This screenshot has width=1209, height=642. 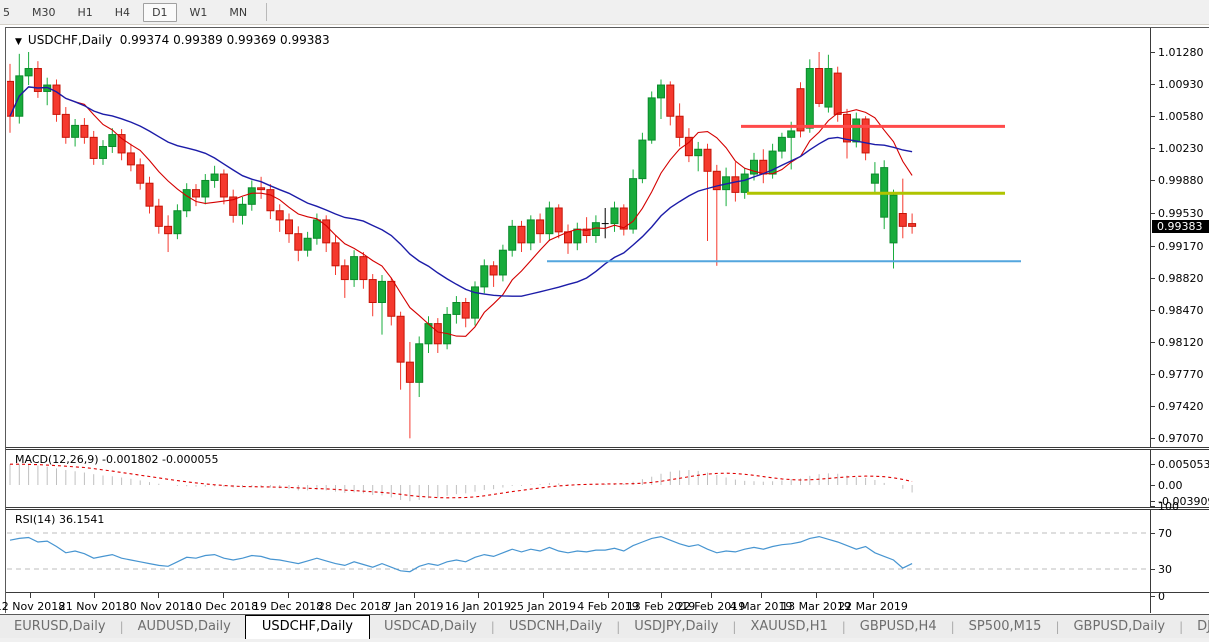 I want to click on chart-tab-sp500-m15: SP500,M15, so click(x=1005, y=626).